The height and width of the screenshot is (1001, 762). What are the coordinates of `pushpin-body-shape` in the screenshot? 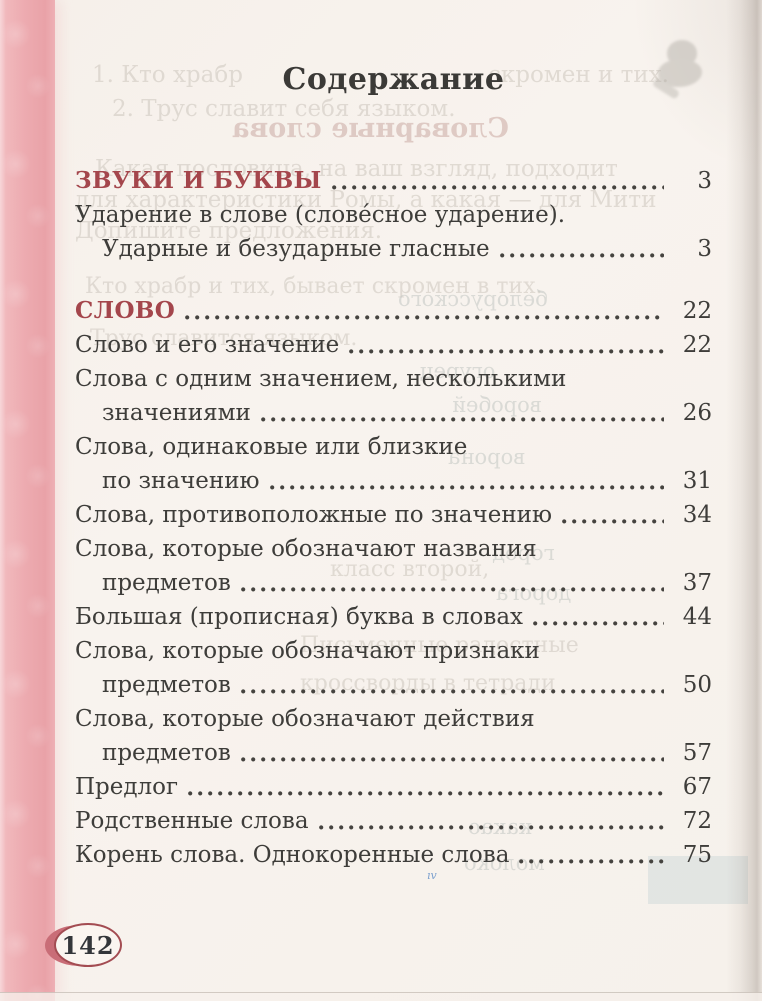 It's located at (680, 73).